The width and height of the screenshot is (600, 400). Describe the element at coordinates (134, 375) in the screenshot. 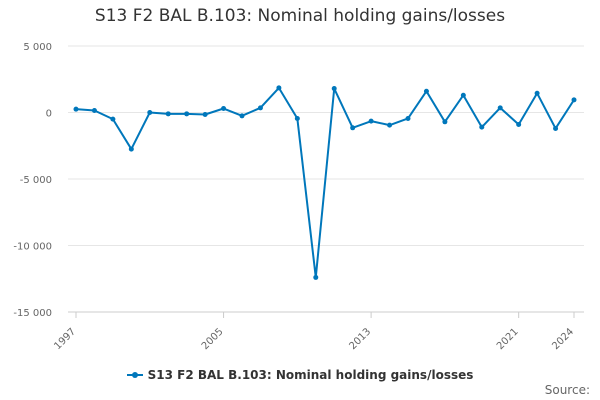

I see `legend-swatch-icon` at that location.